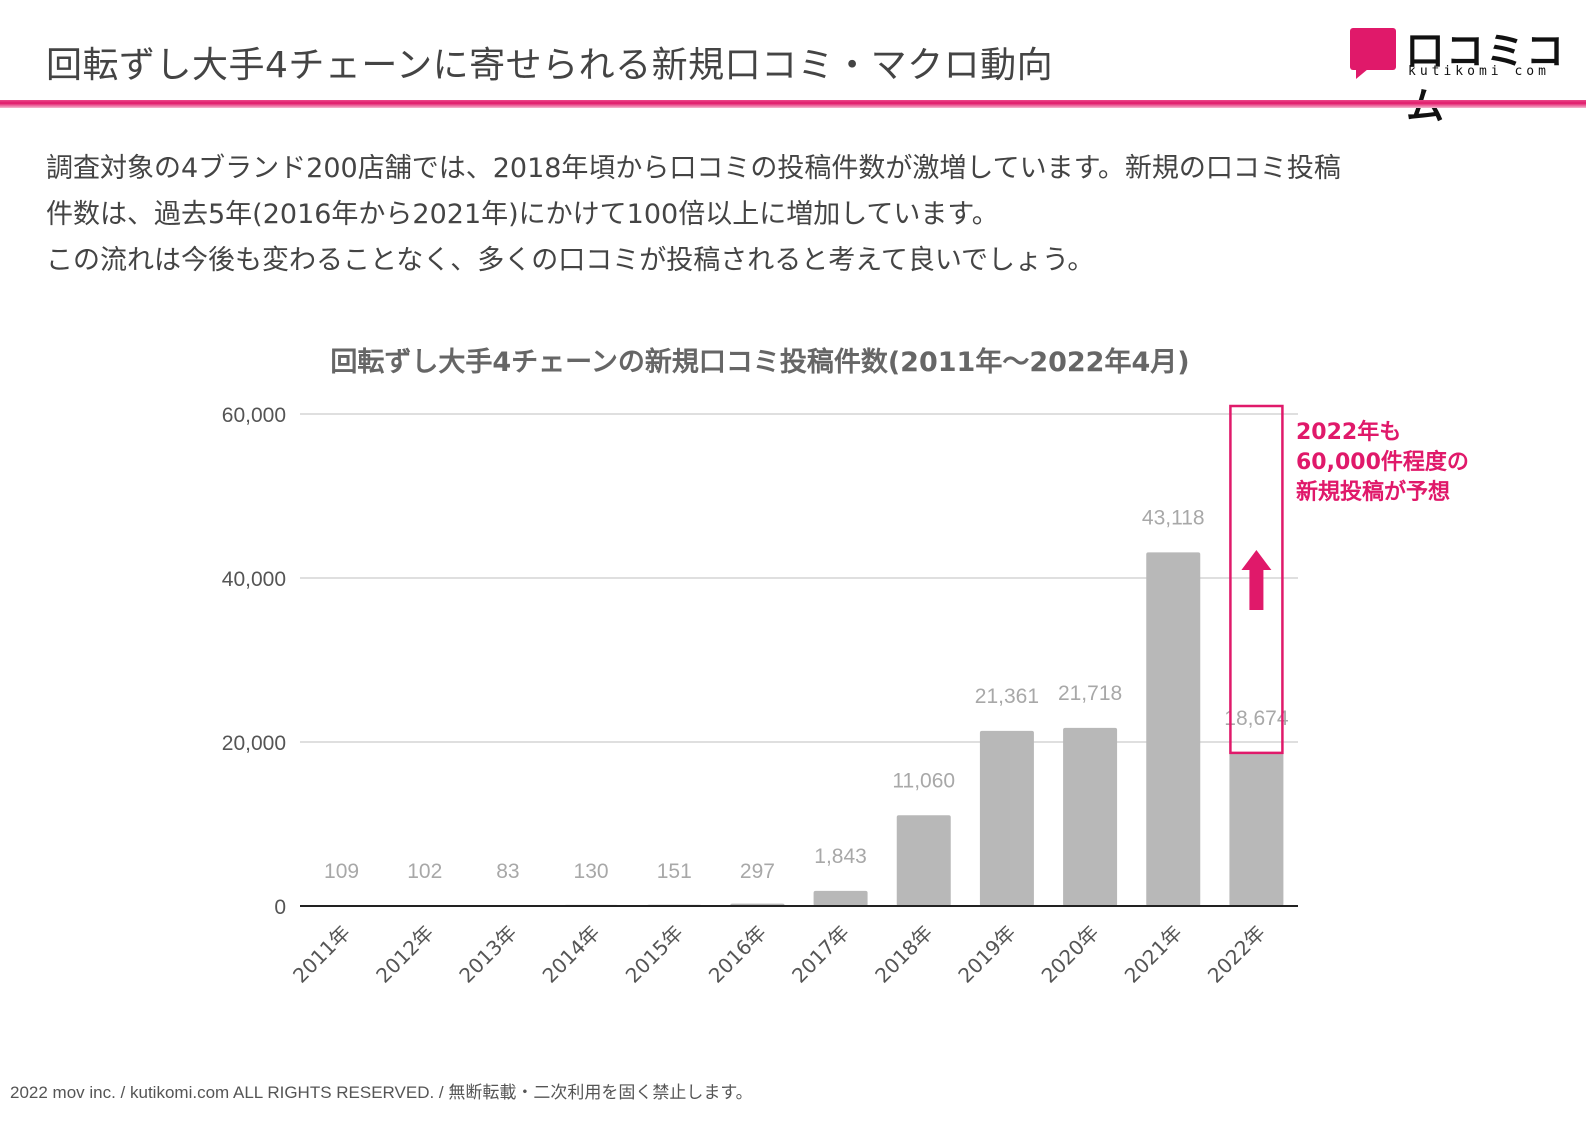  I want to click on up-arrow-head-icon, so click(1256, 560).